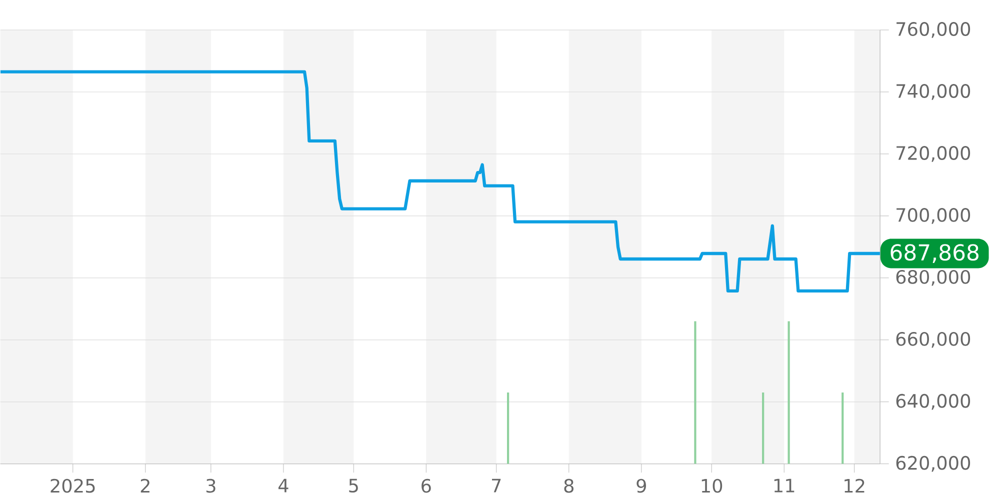 The width and height of the screenshot is (1000, 500). Describe the element at coordinates (641, 485) in the screenshot. I see `x-tick-label: 9` at that location.